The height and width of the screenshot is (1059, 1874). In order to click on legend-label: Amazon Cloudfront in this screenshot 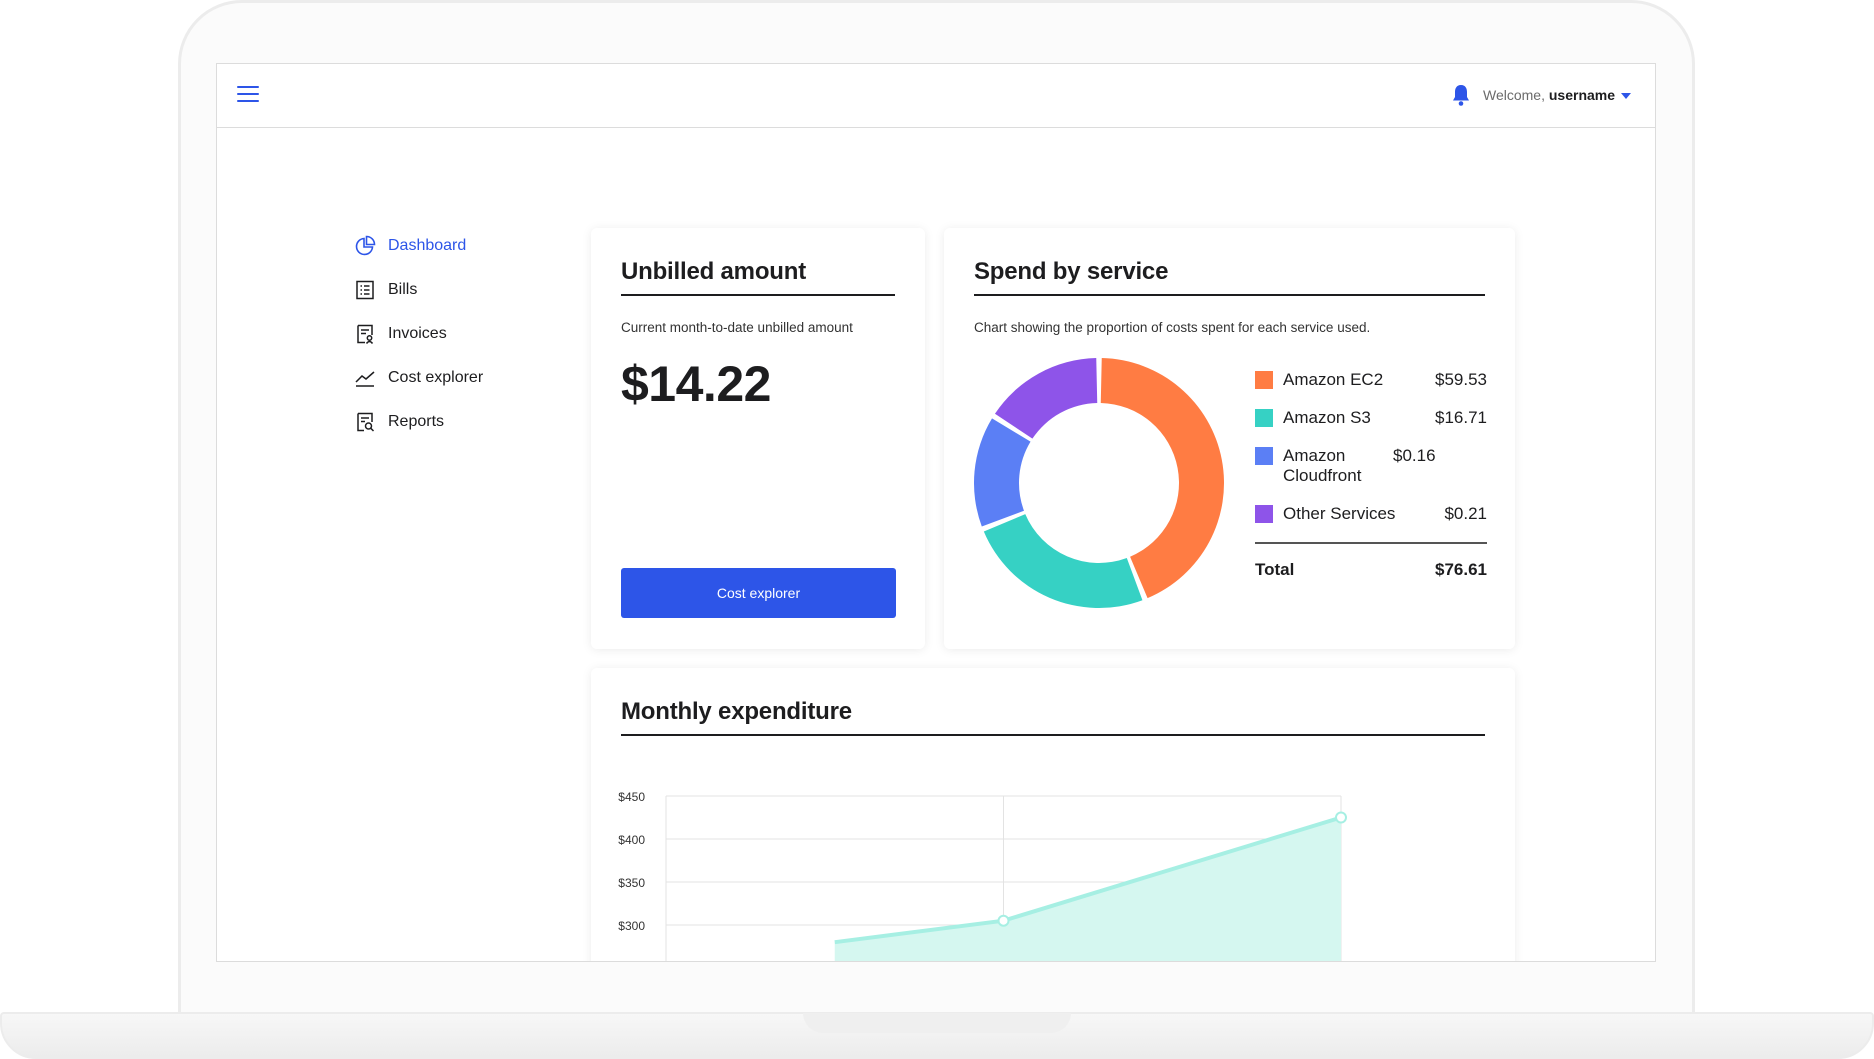, I will do `click(1322, 465)`.